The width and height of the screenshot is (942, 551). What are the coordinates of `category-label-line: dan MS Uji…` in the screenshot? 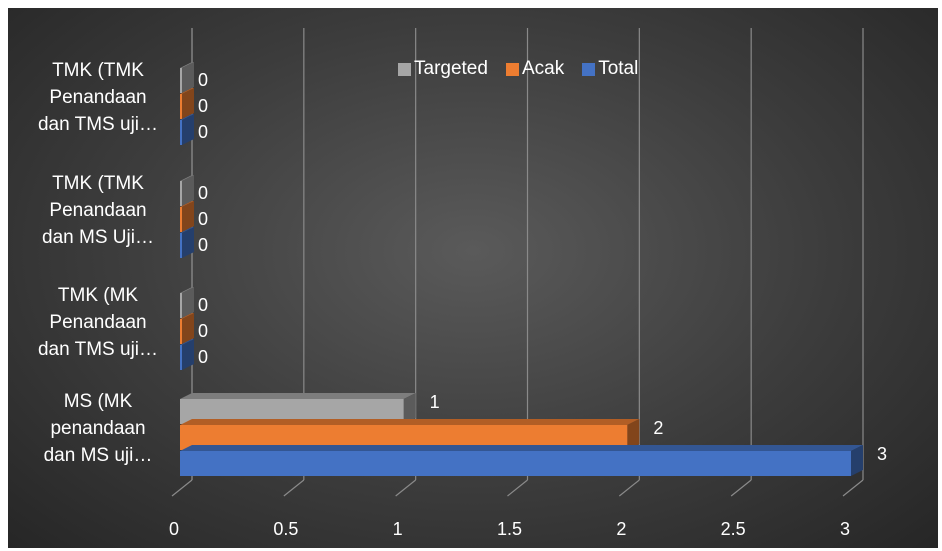 It's located at (98, 237).